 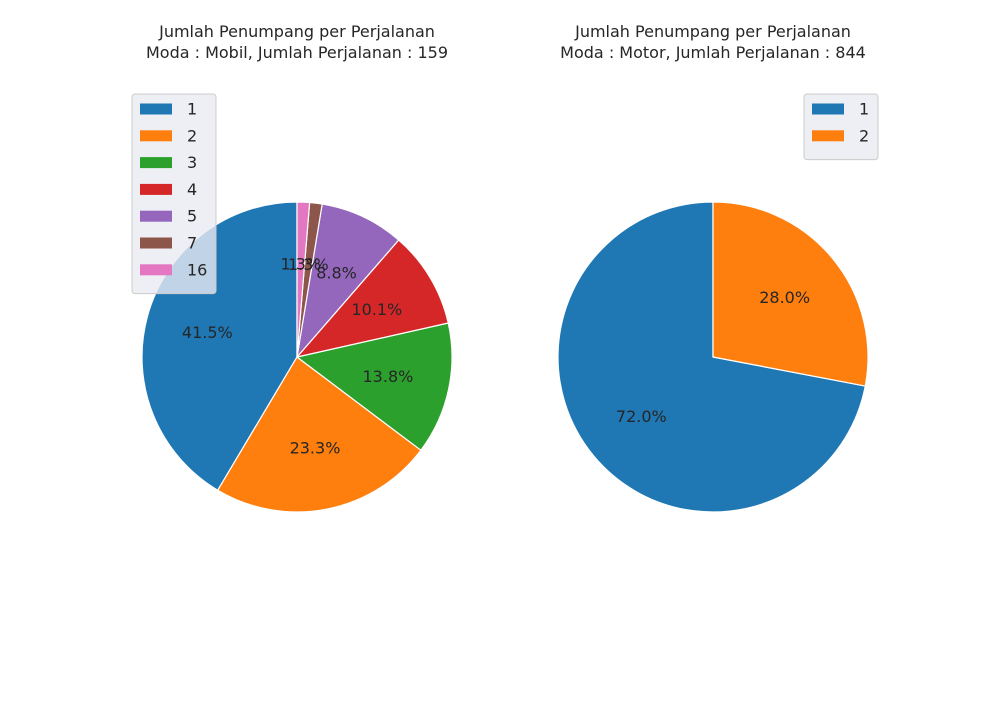 What do you see at coordinates (713, 52) in the screenshot?
I see `chart-title-line-2: Moda : Motor, Jumlah Perjalanan : 844` at bounding box center [713, 52].